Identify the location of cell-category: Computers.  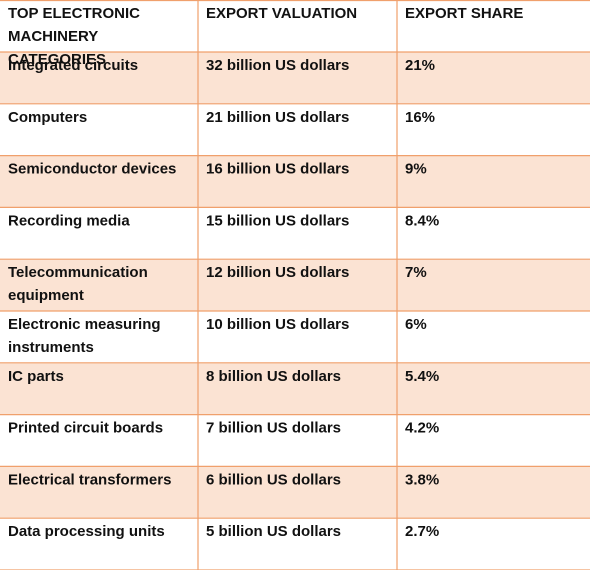
(47, 117).